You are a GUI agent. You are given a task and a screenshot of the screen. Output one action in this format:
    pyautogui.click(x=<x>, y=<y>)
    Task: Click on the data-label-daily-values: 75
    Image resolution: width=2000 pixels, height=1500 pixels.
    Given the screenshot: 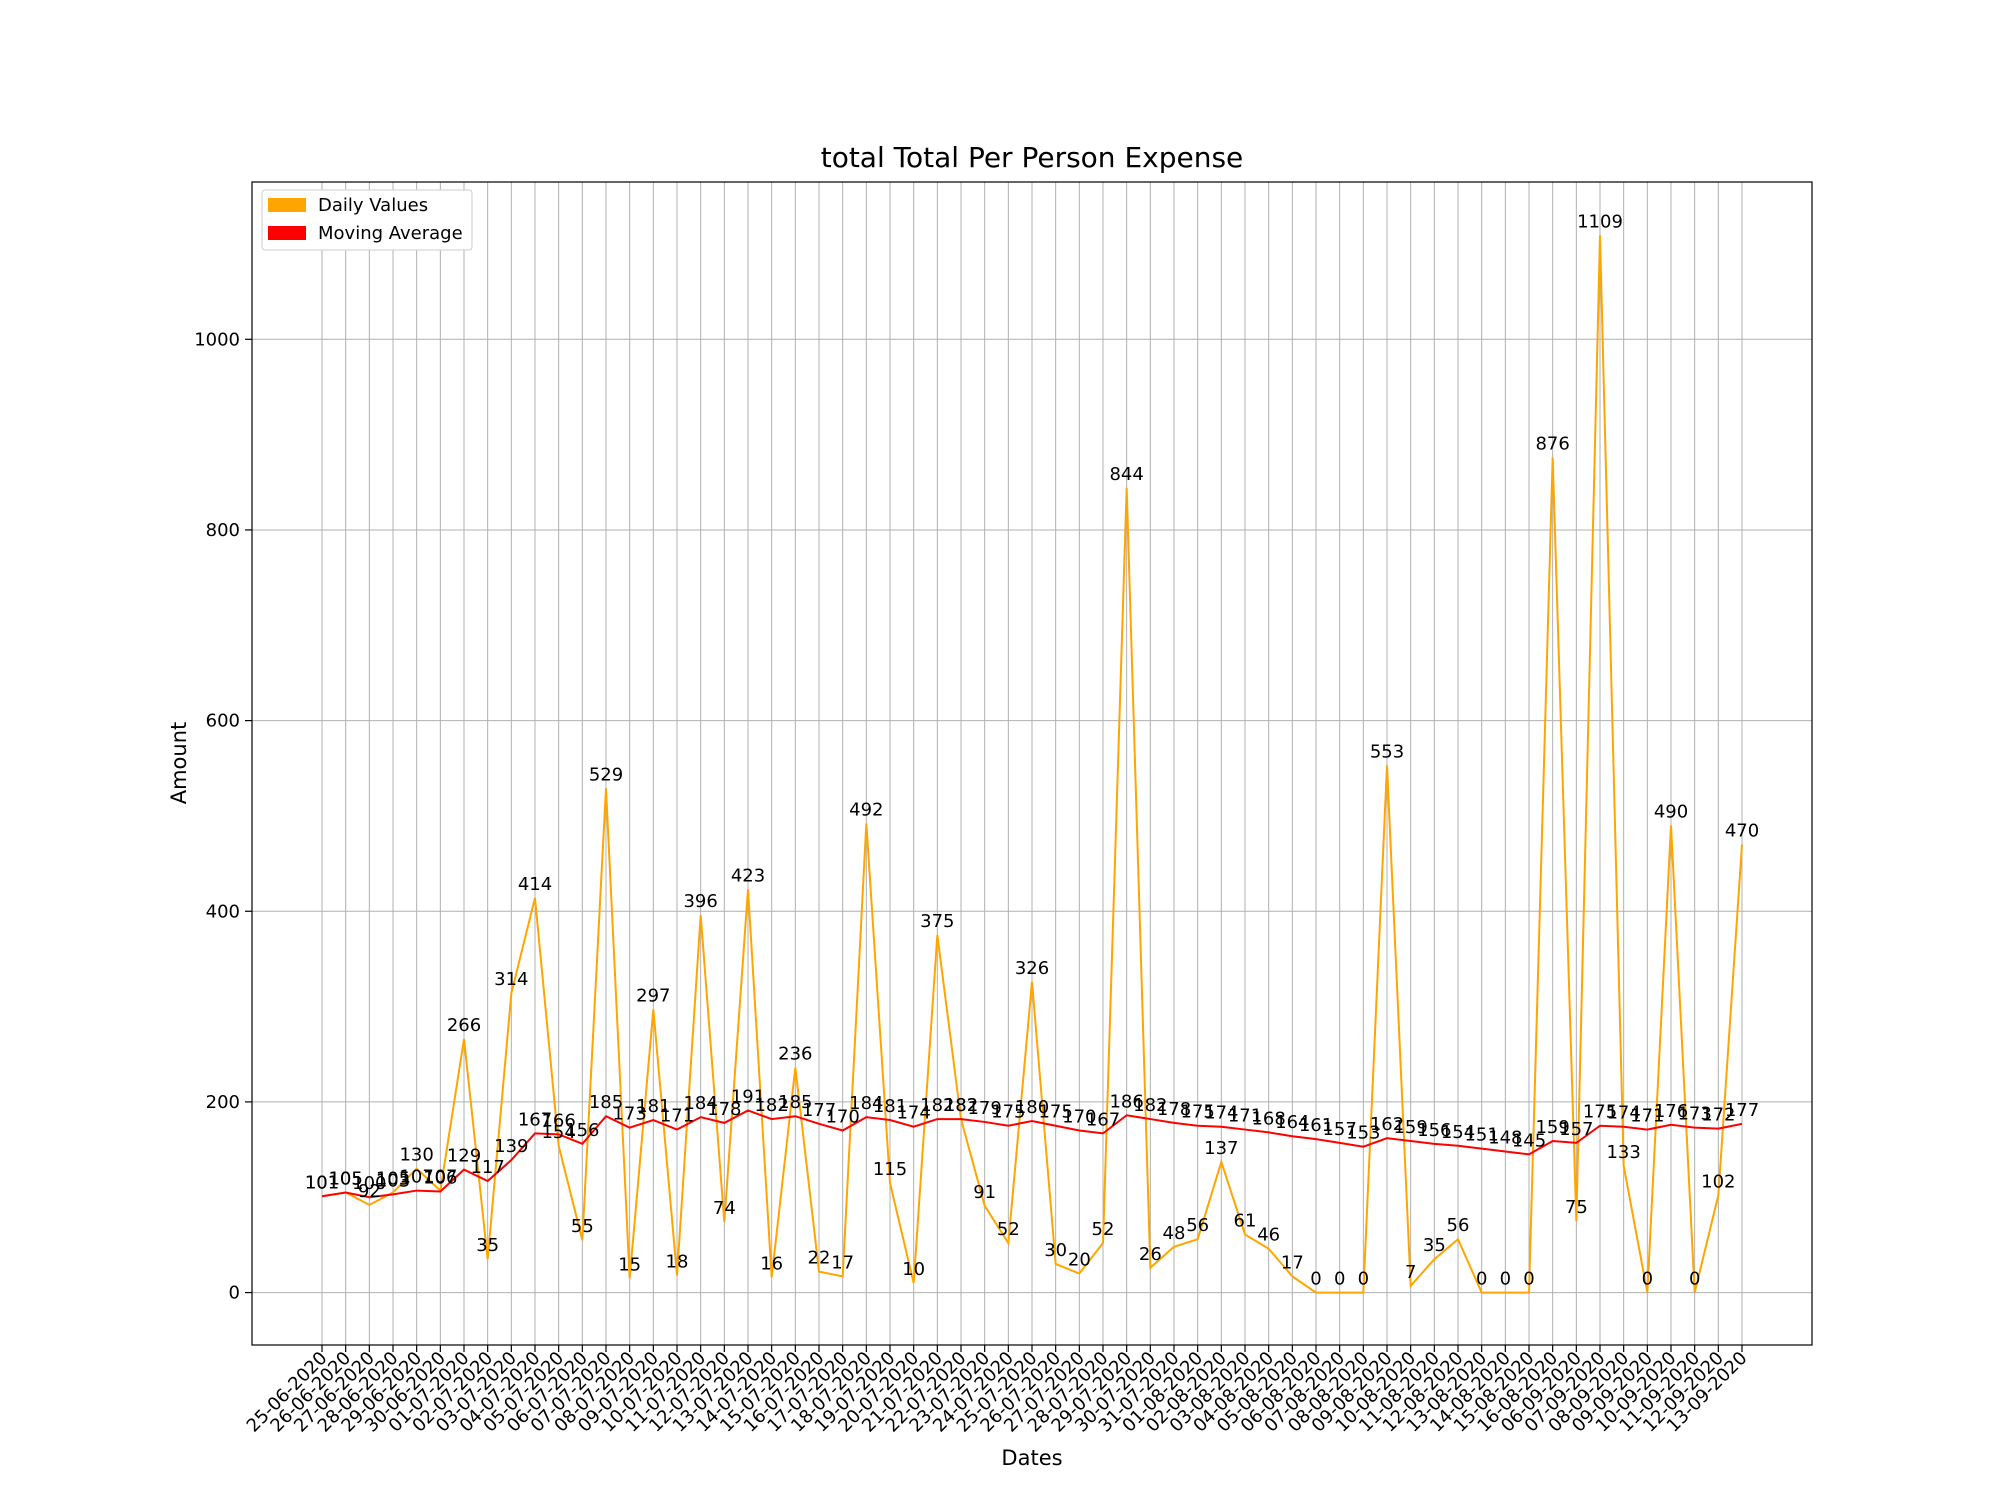 What is the action you would take?
    pyautogui.click(x=1576, y=1207)
    